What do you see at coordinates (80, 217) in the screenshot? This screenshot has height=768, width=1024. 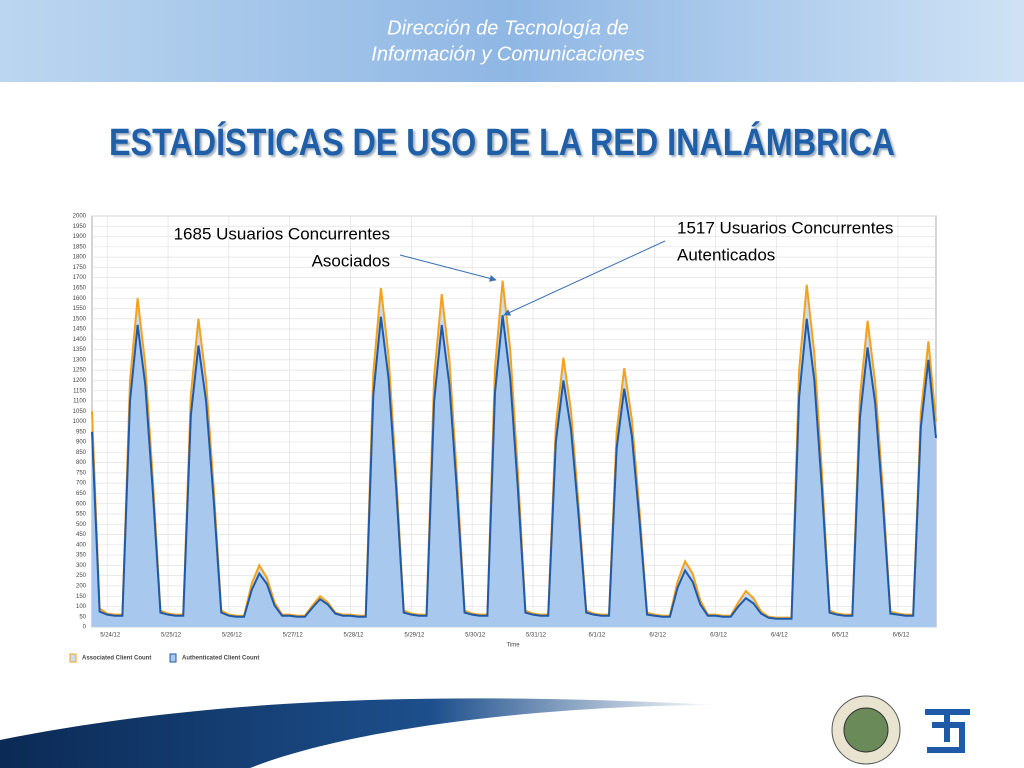 I see `y-tick-label: 2000` at bounding box center [80, 217].